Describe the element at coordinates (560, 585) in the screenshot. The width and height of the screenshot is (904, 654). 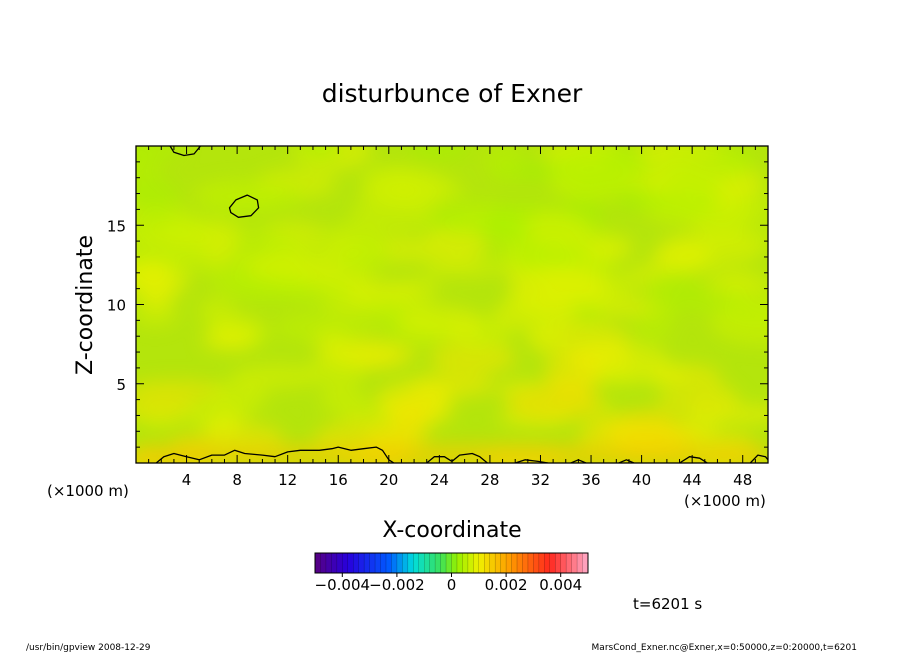
I see `colorbar-tick-label: 0.004` at that location.